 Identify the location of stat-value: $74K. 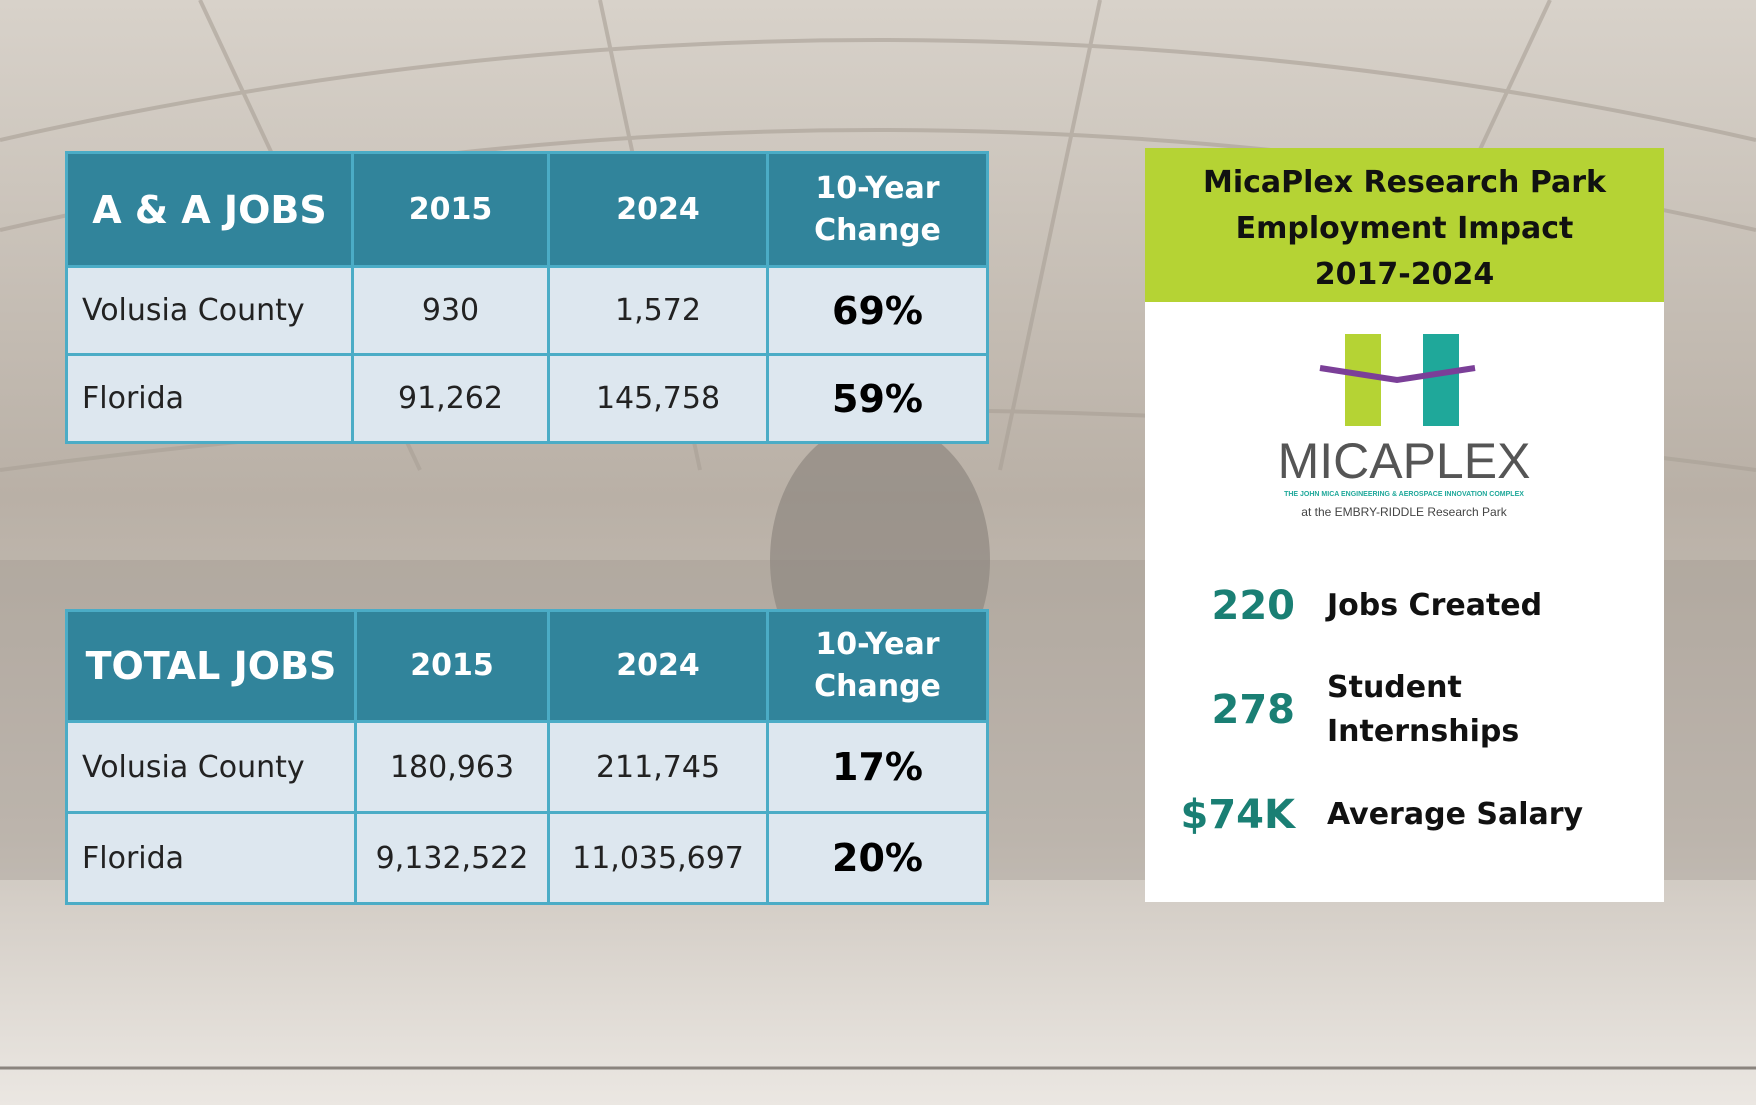
(1238, 815).